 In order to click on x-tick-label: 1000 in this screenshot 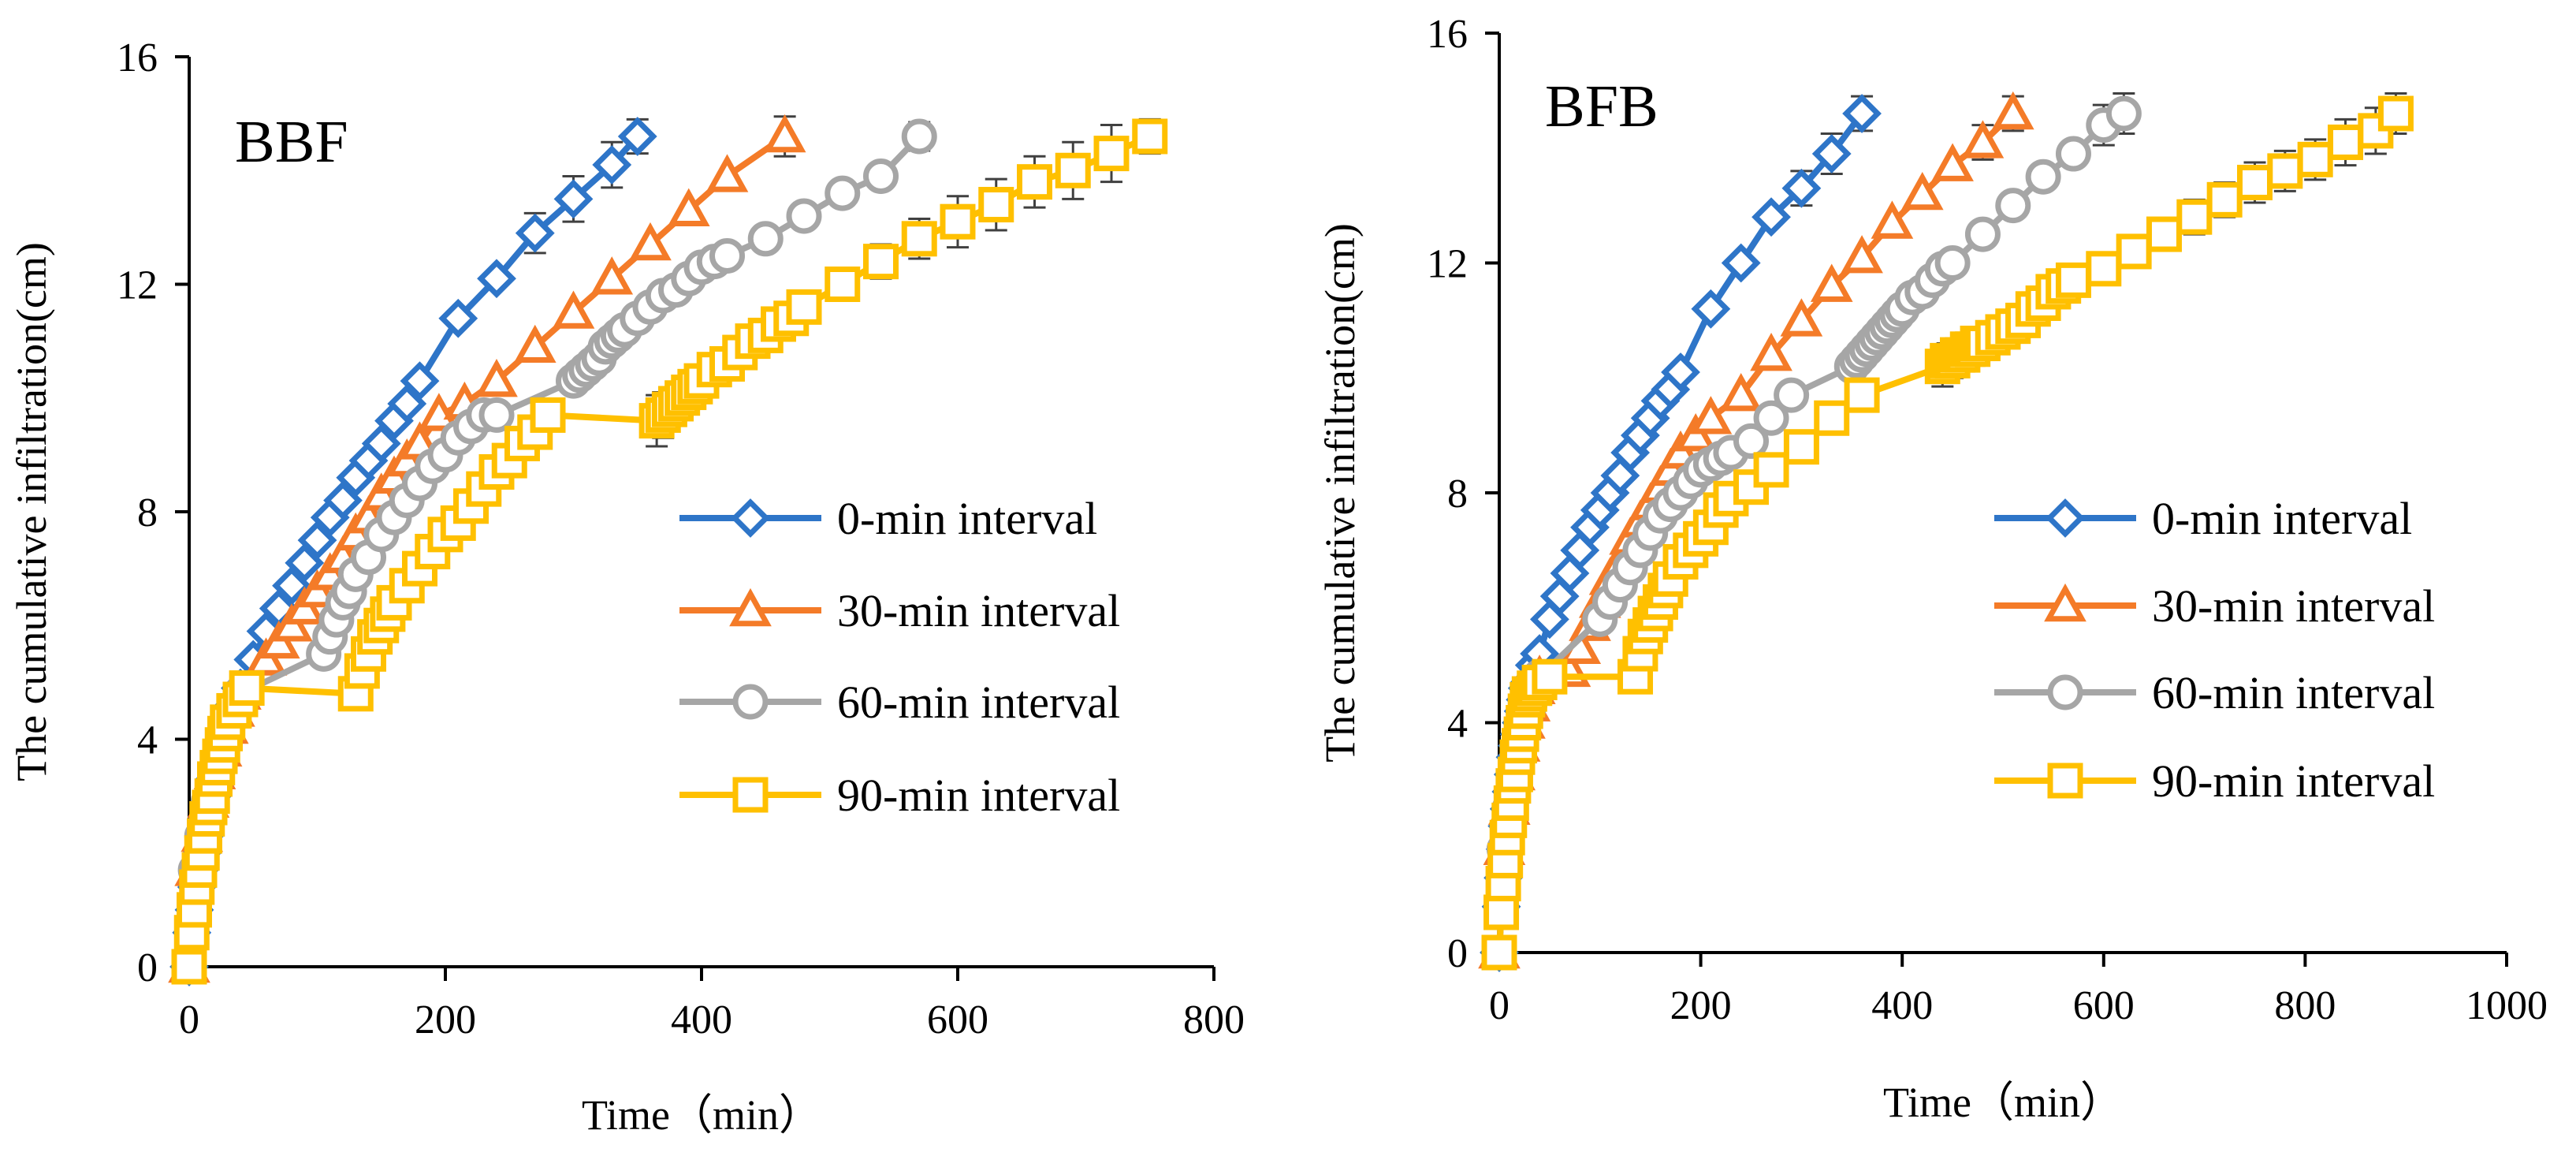, I will do `click(2507, 1005)`.